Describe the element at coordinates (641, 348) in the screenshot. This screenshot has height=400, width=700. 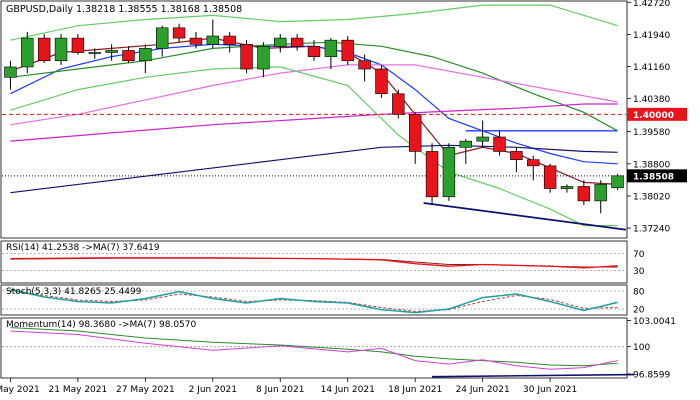
I see `momentum-tick-label: 100` at that location.